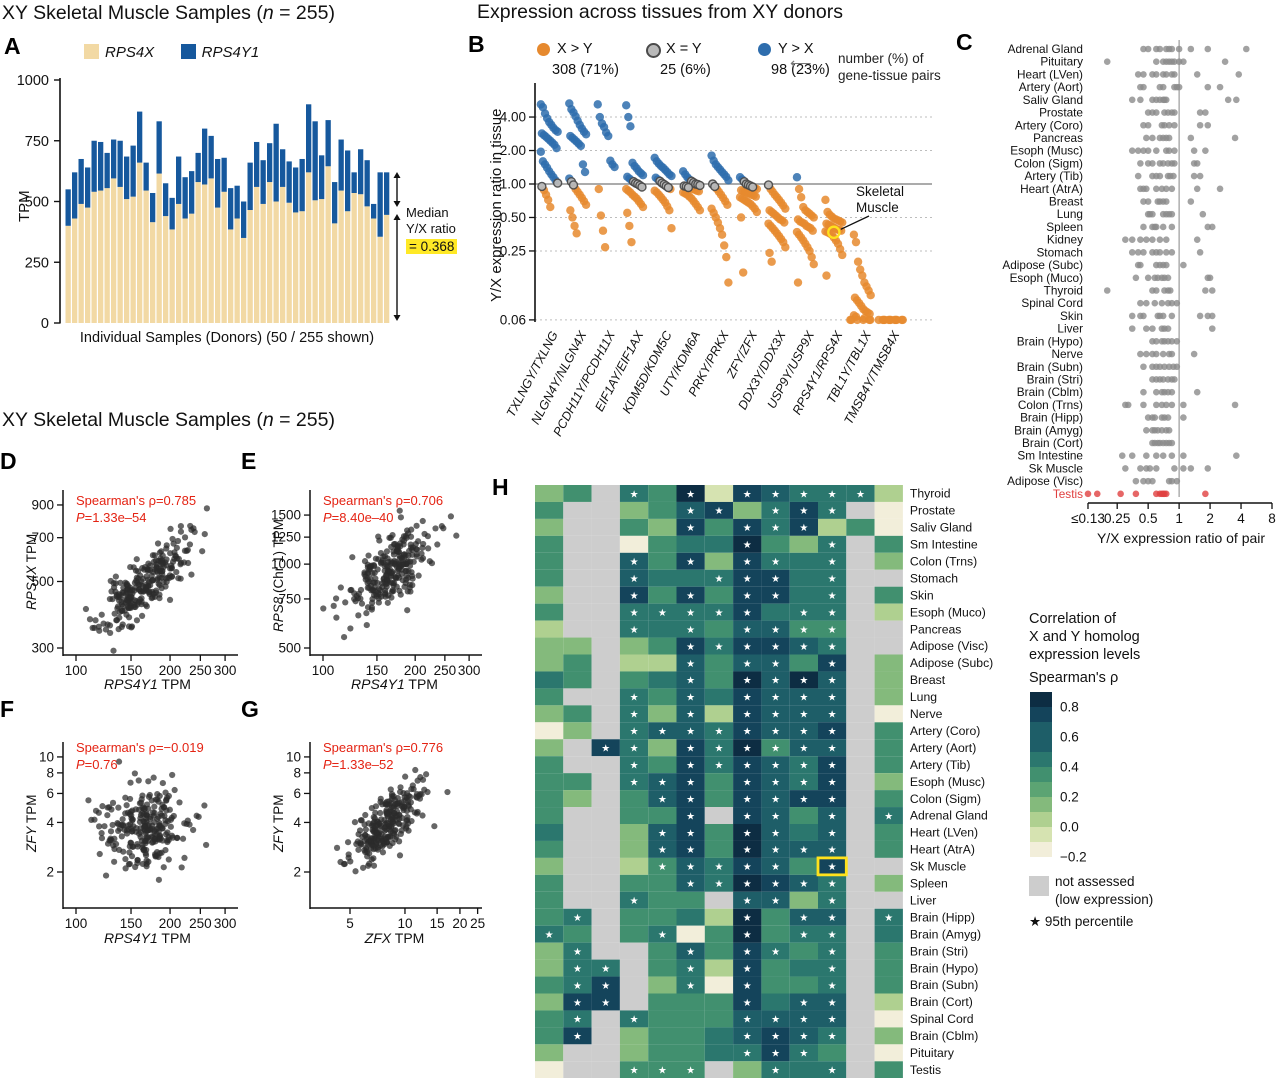 This screenshot has width=1280, height=1078. Describe the element at coordinates (932, 1053) in the screenshot. I see `heatmap-row-label: Pituitary` at that location.